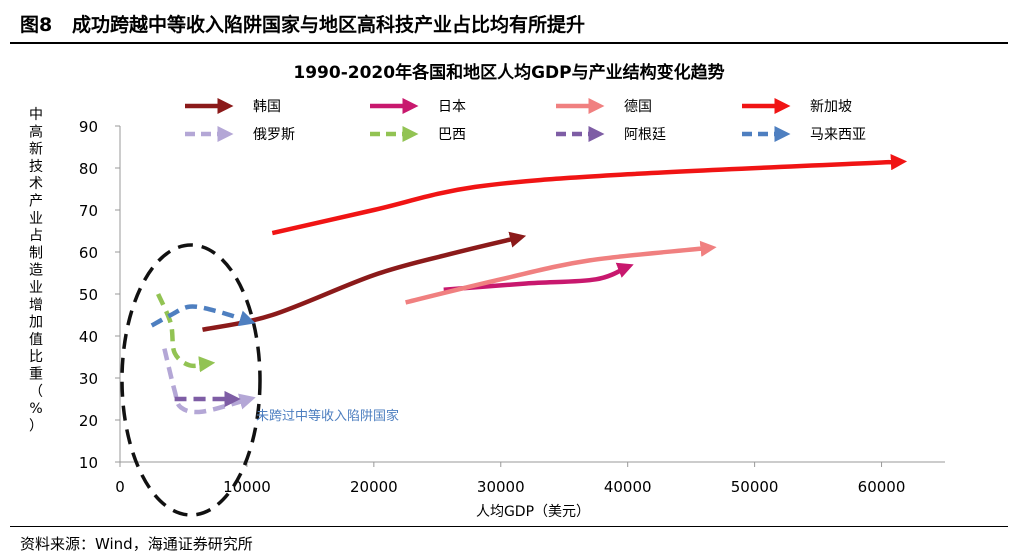 The width and height of the screenshot is (1018, 560). Describe the element at coordinates (88, 463) in the screenshot. I see `y-tick-label: 10` at that location.